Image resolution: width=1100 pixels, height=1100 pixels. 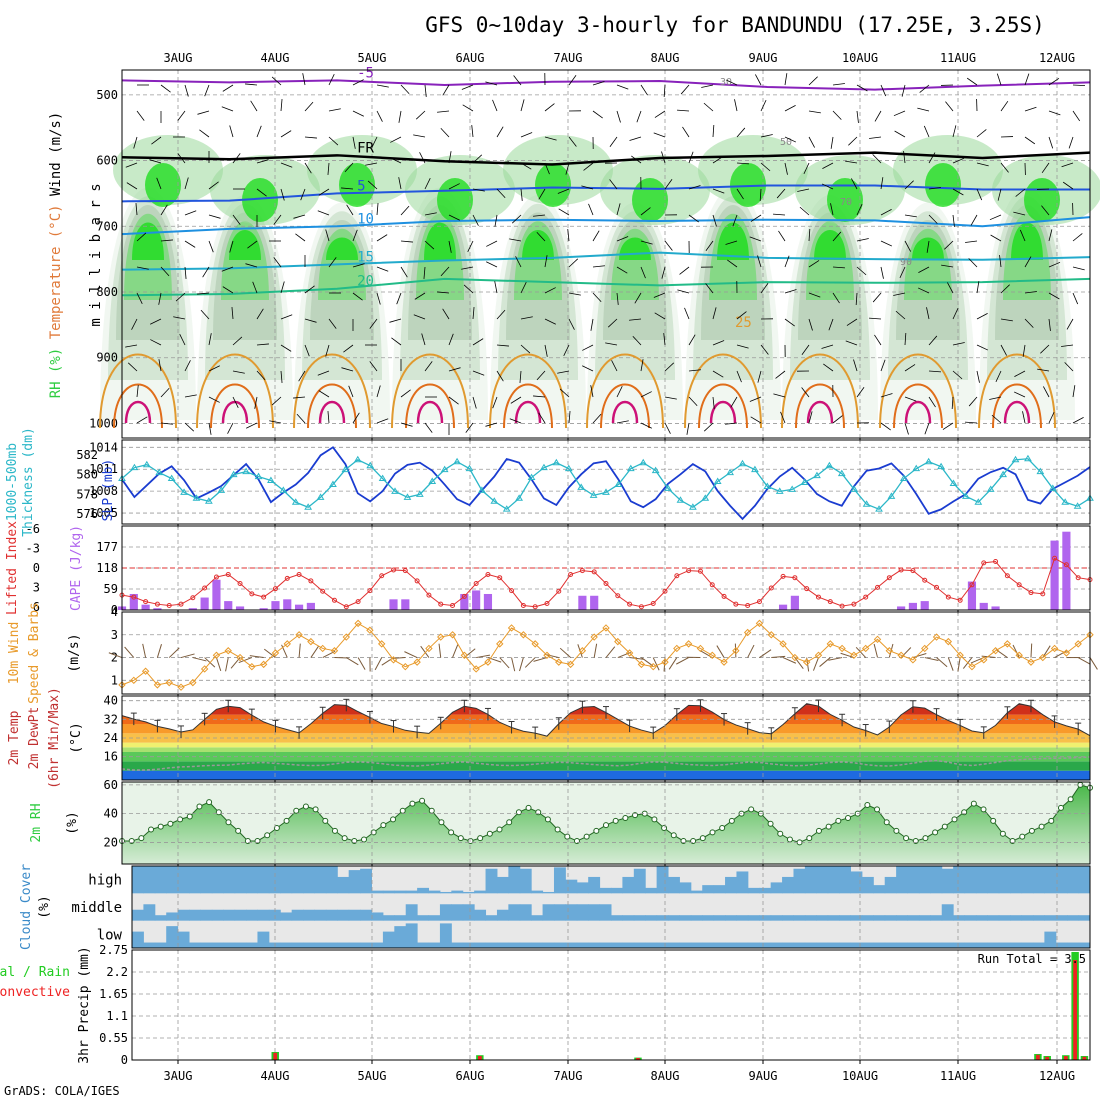 What do you see at coordinates (108, 490) in the screenshot?
I see `slp-label: SLP (mb)` at bounding box center [108, 490].